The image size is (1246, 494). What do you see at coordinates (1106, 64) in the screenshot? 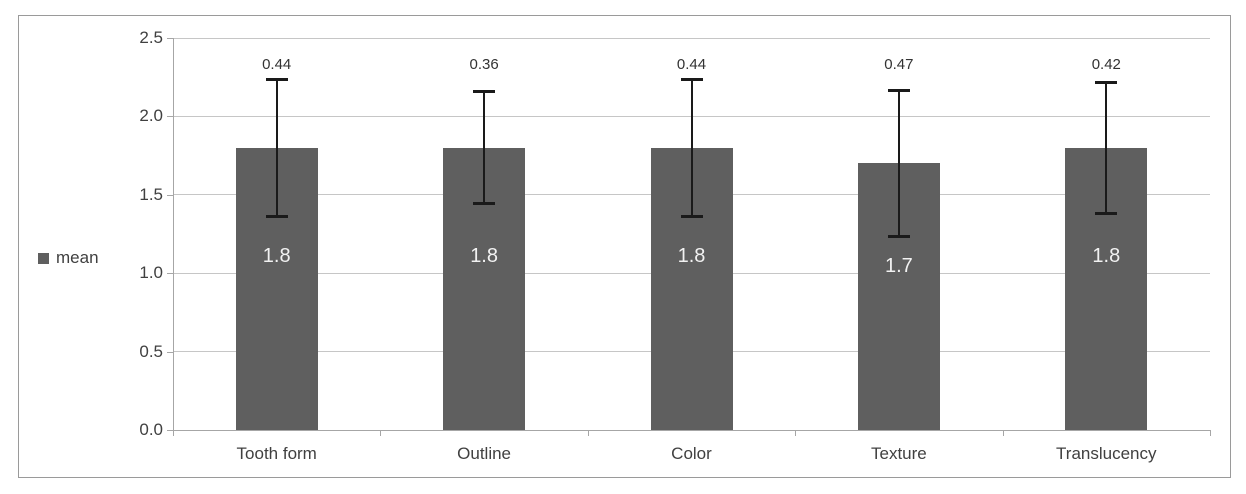
I see `error-value-label: 0.42` at bounding box center [1106, 64].